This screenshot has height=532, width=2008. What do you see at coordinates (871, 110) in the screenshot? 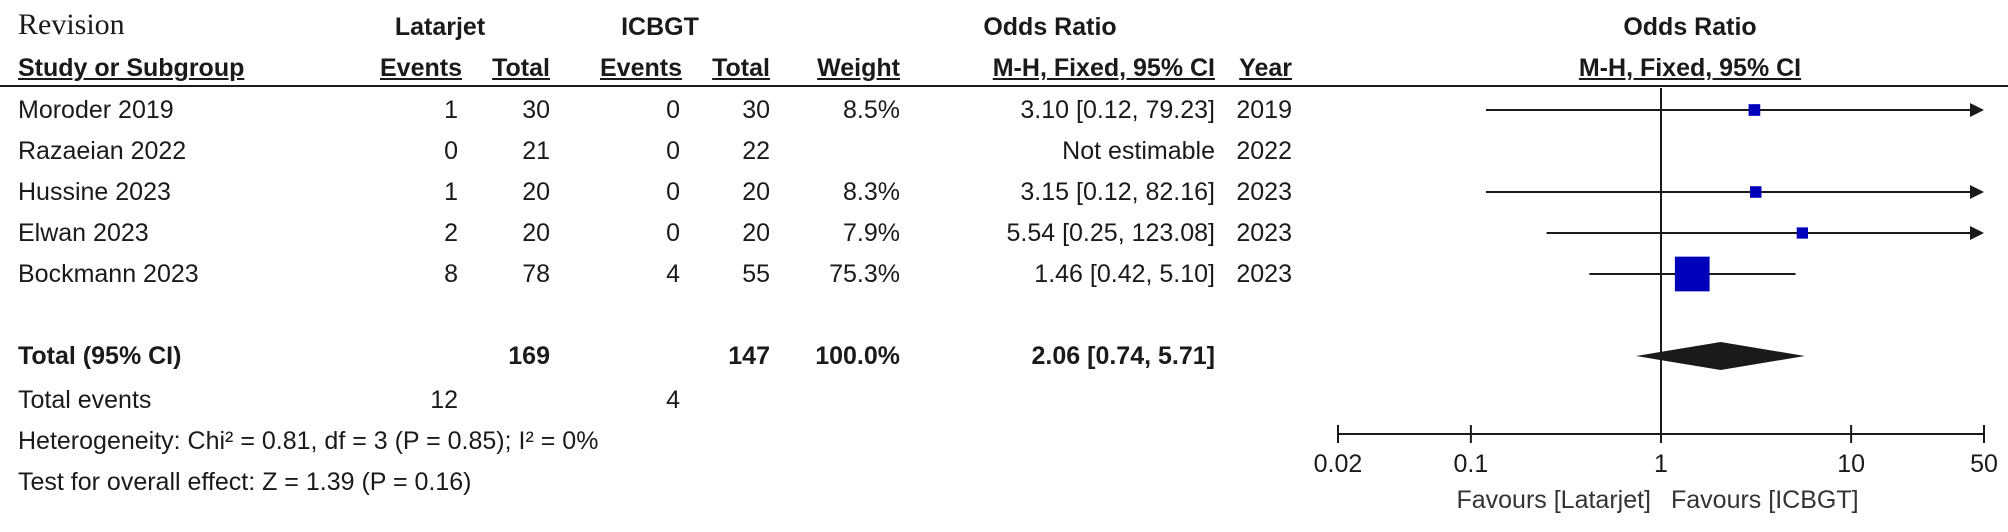
I see `study-weight: 8.5%` at bounding box center [871, 110].